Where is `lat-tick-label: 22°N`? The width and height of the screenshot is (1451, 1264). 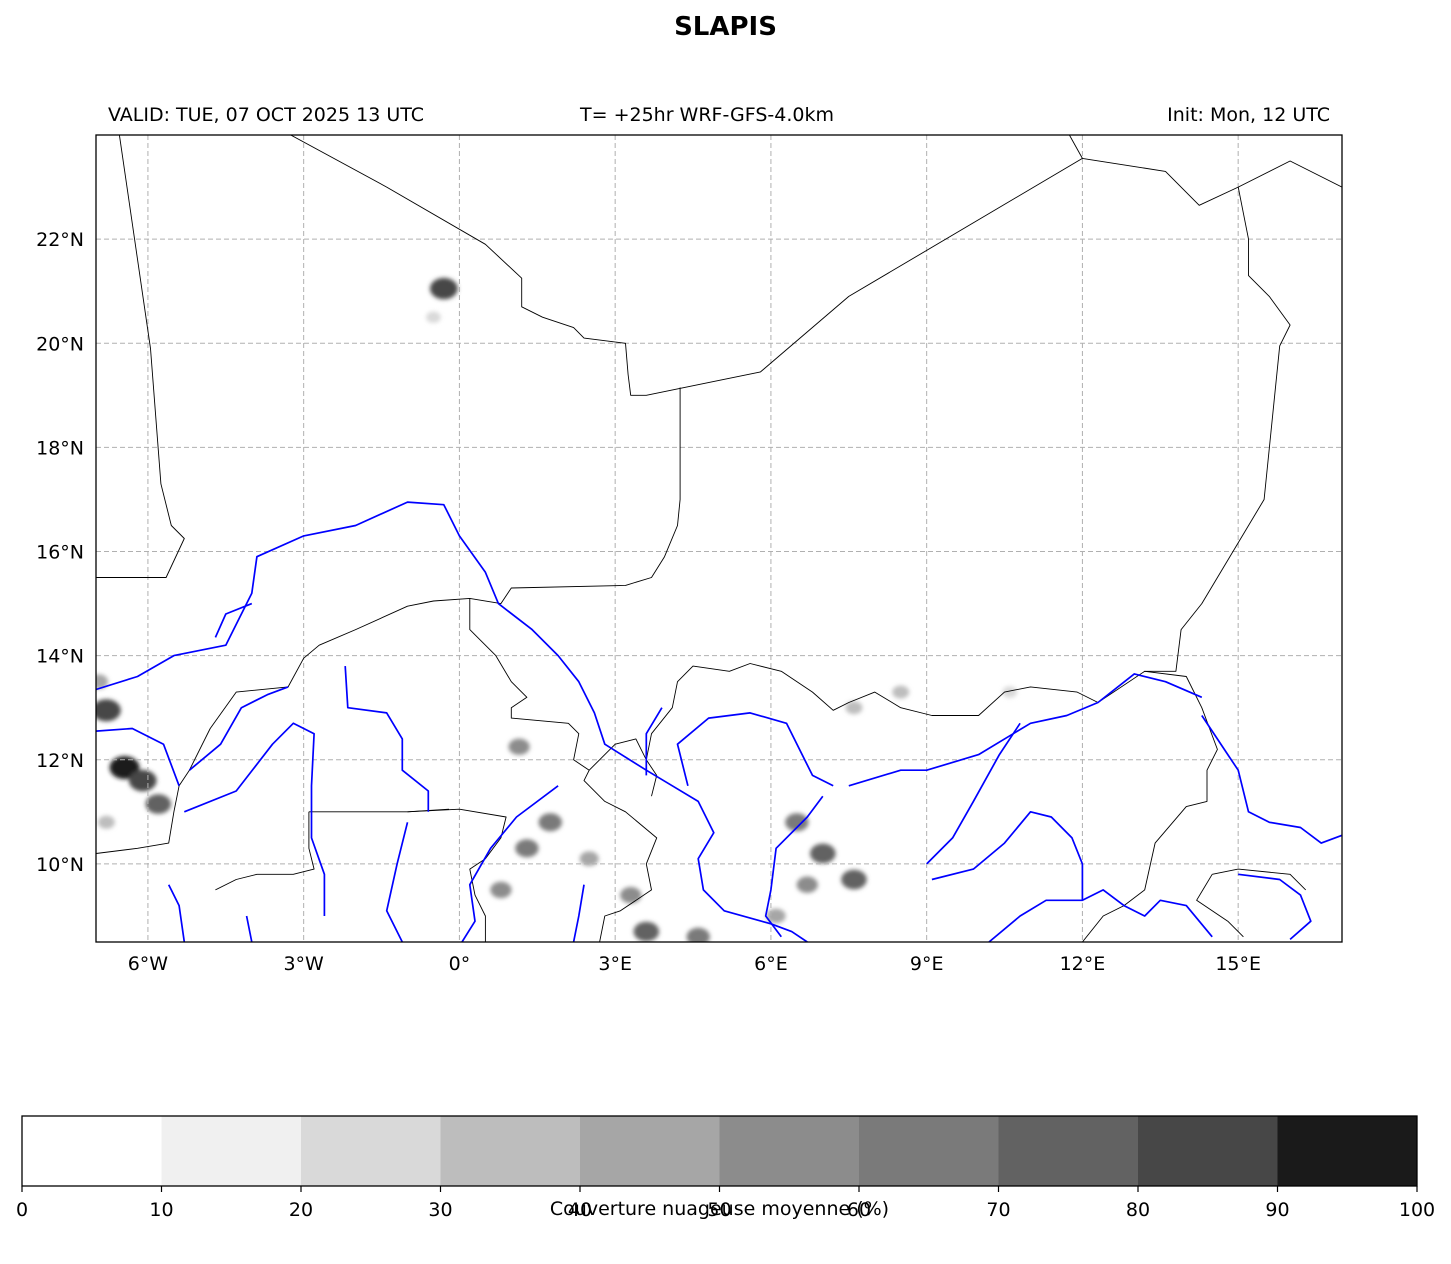
lat-tick-label: 22°N is located at coordinates (60, 240).